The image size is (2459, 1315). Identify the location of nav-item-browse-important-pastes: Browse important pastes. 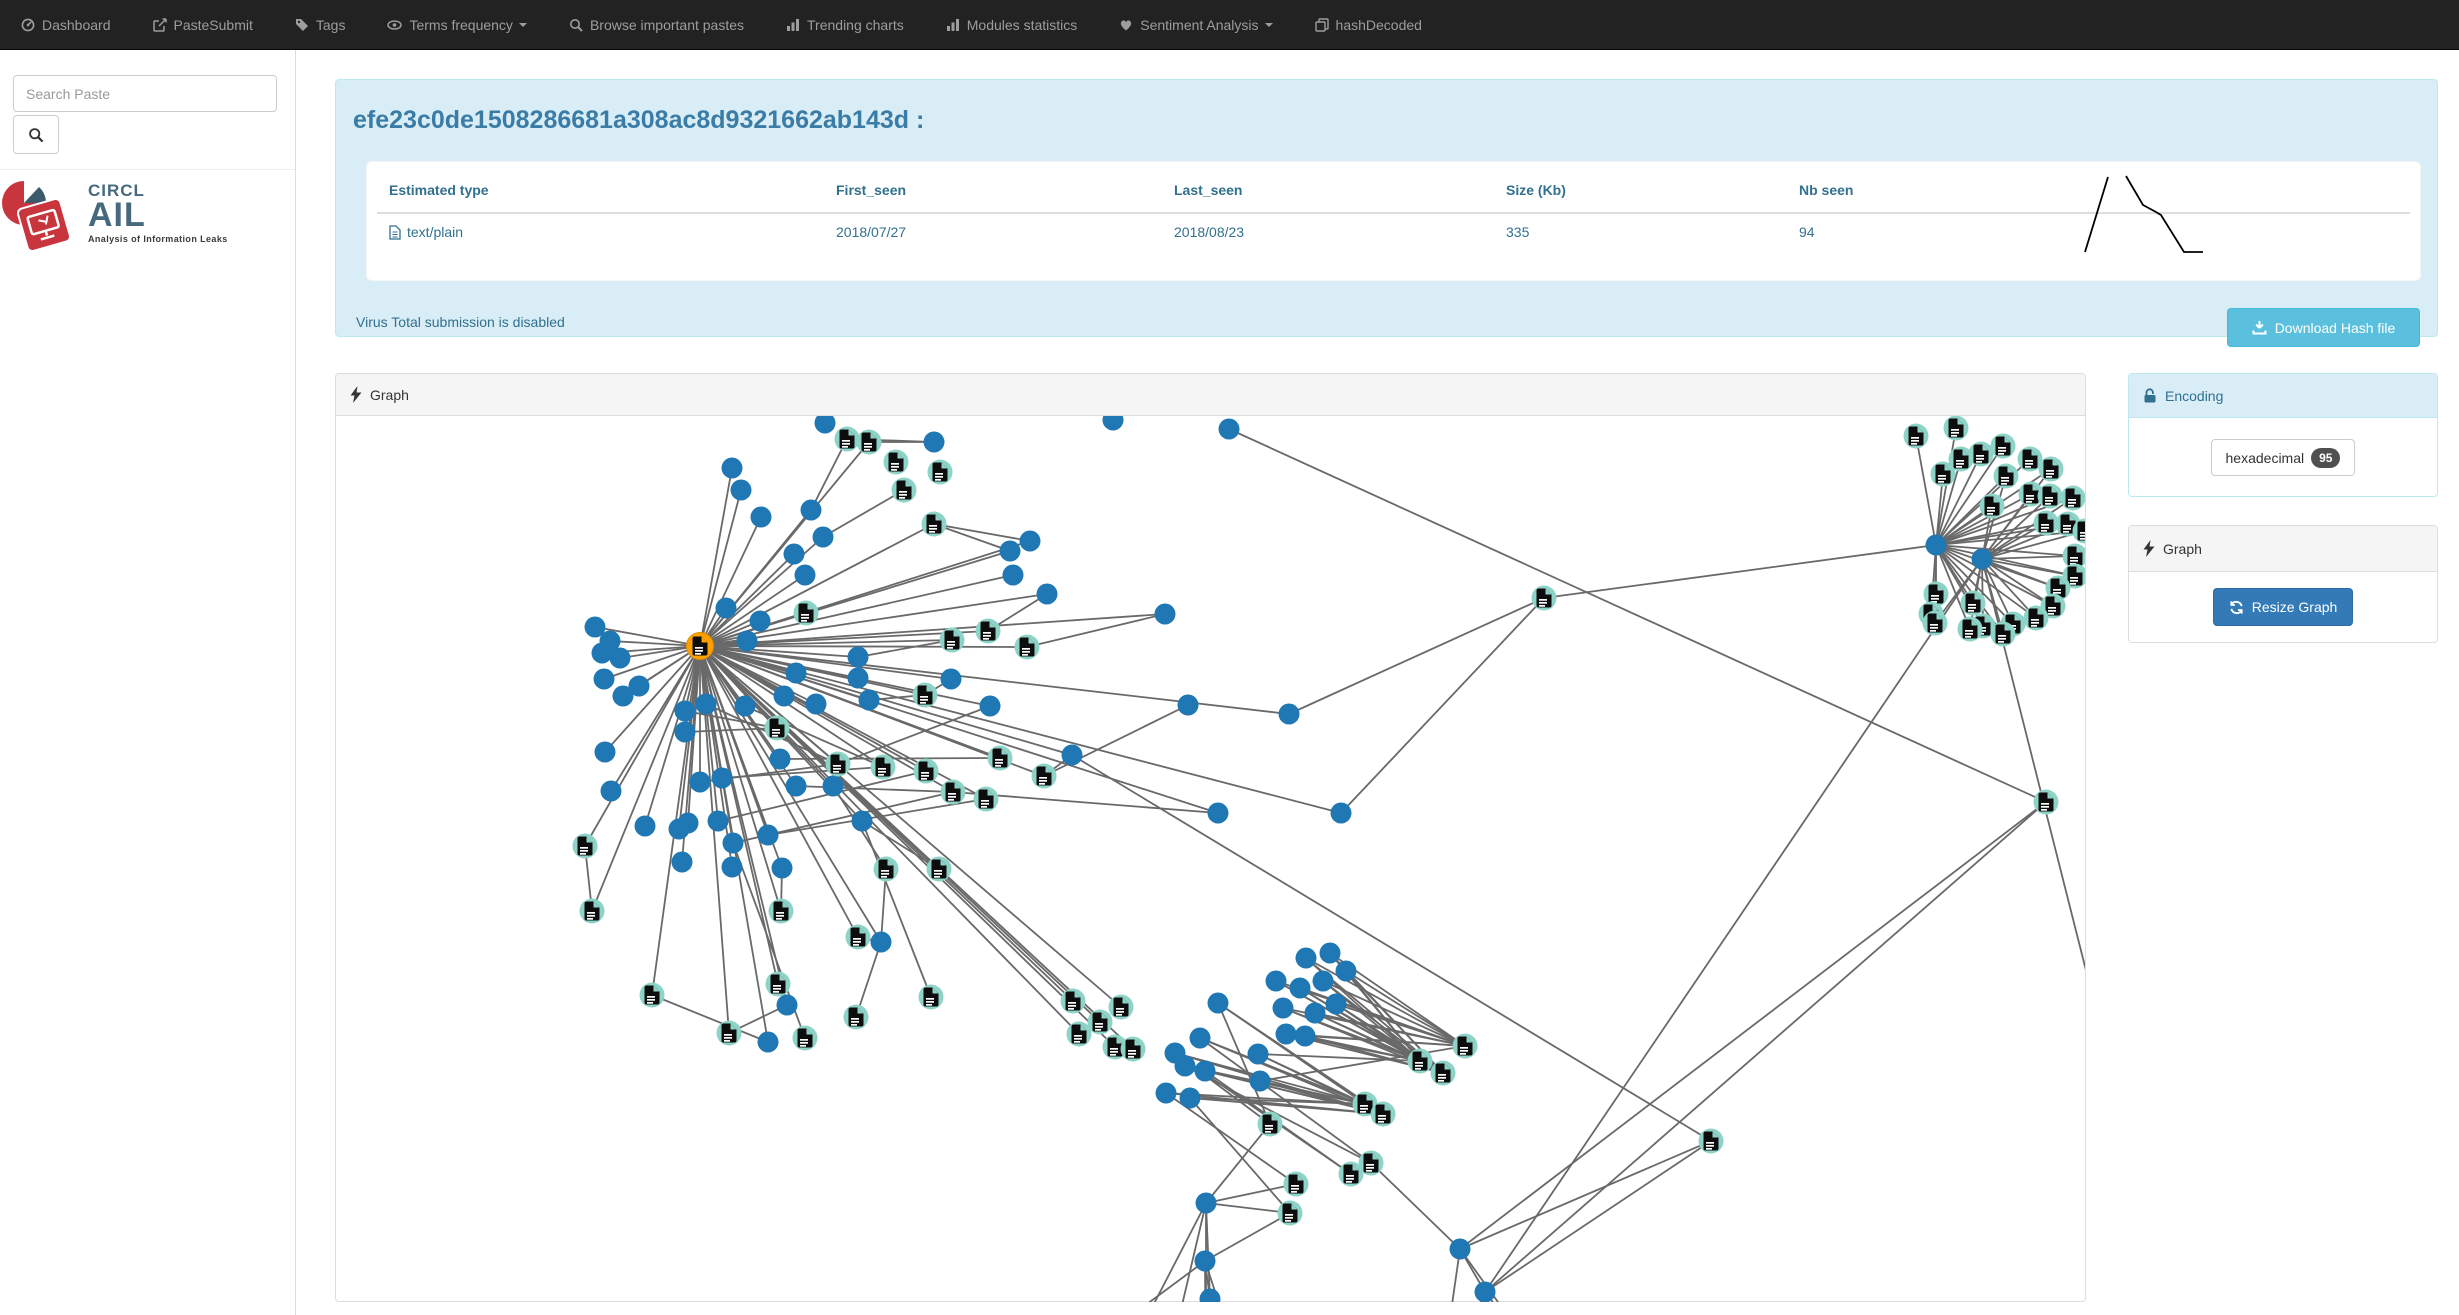
(656, 24).